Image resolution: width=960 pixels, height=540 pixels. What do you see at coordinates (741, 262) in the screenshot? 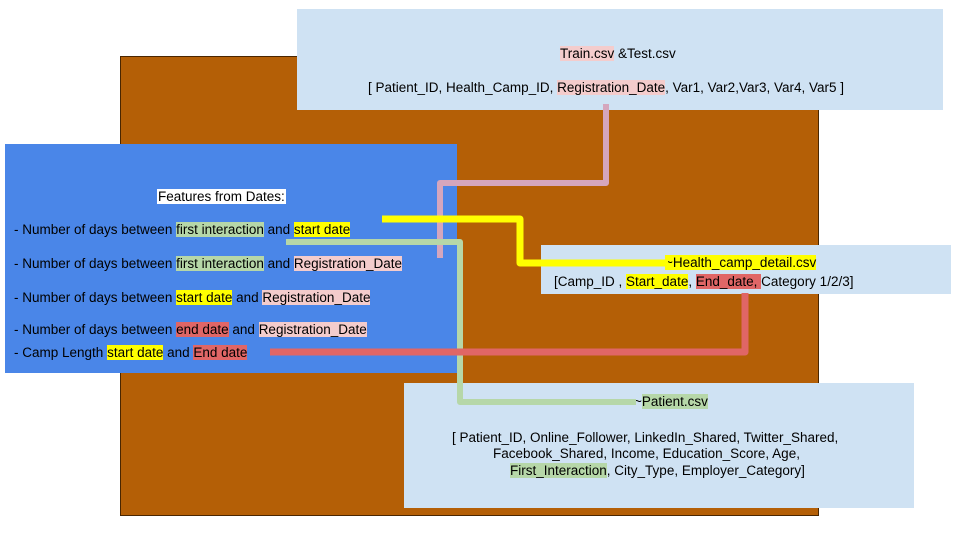
I see `health-camp-title: ~Health_camp_detail.csv` at bounding box center [741, 262].